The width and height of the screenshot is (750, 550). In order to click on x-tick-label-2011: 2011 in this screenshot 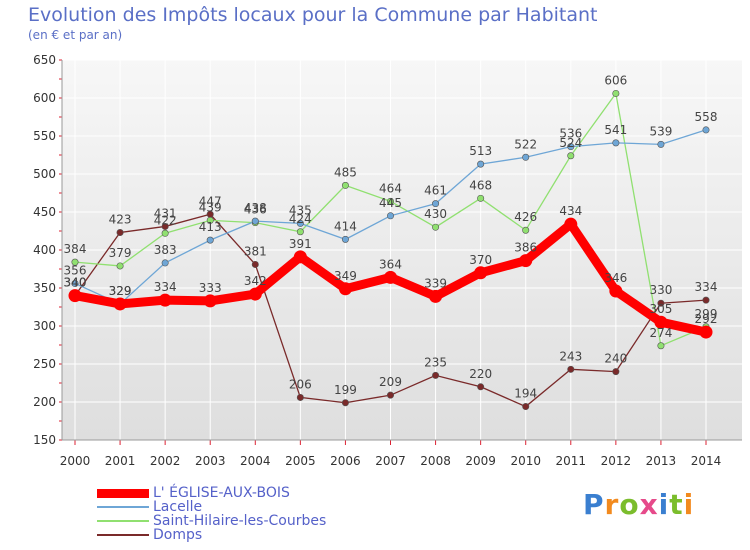, I will do `click(571, 461)`.